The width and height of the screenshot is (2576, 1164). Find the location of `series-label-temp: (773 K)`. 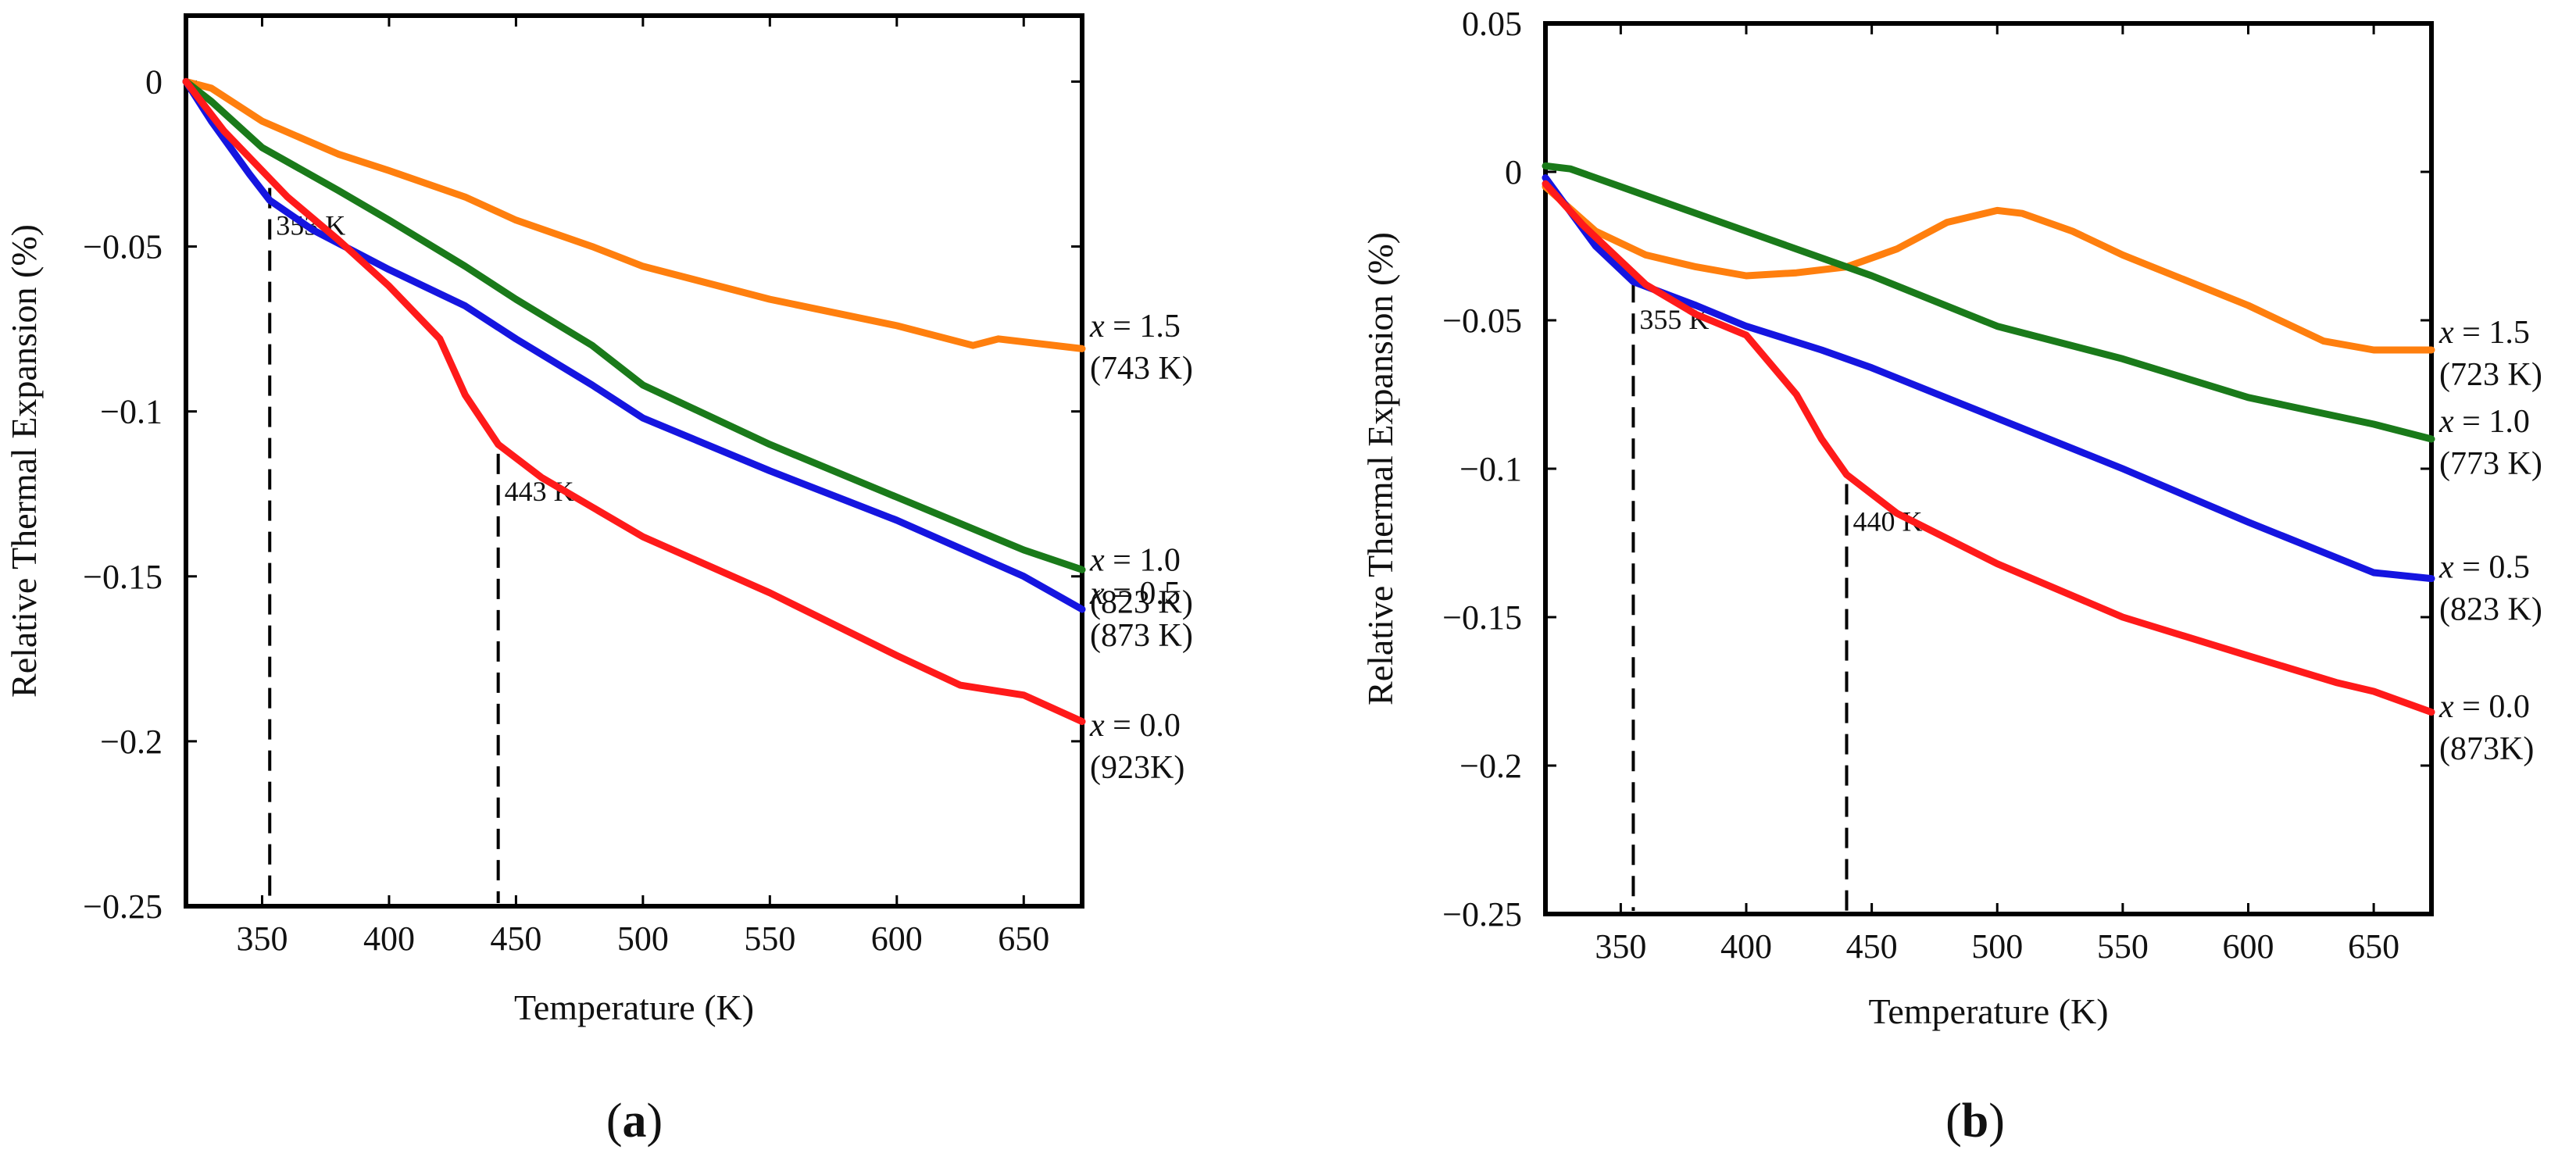

series-label-temp: (773 K) is located at coordinates (2491, 464).